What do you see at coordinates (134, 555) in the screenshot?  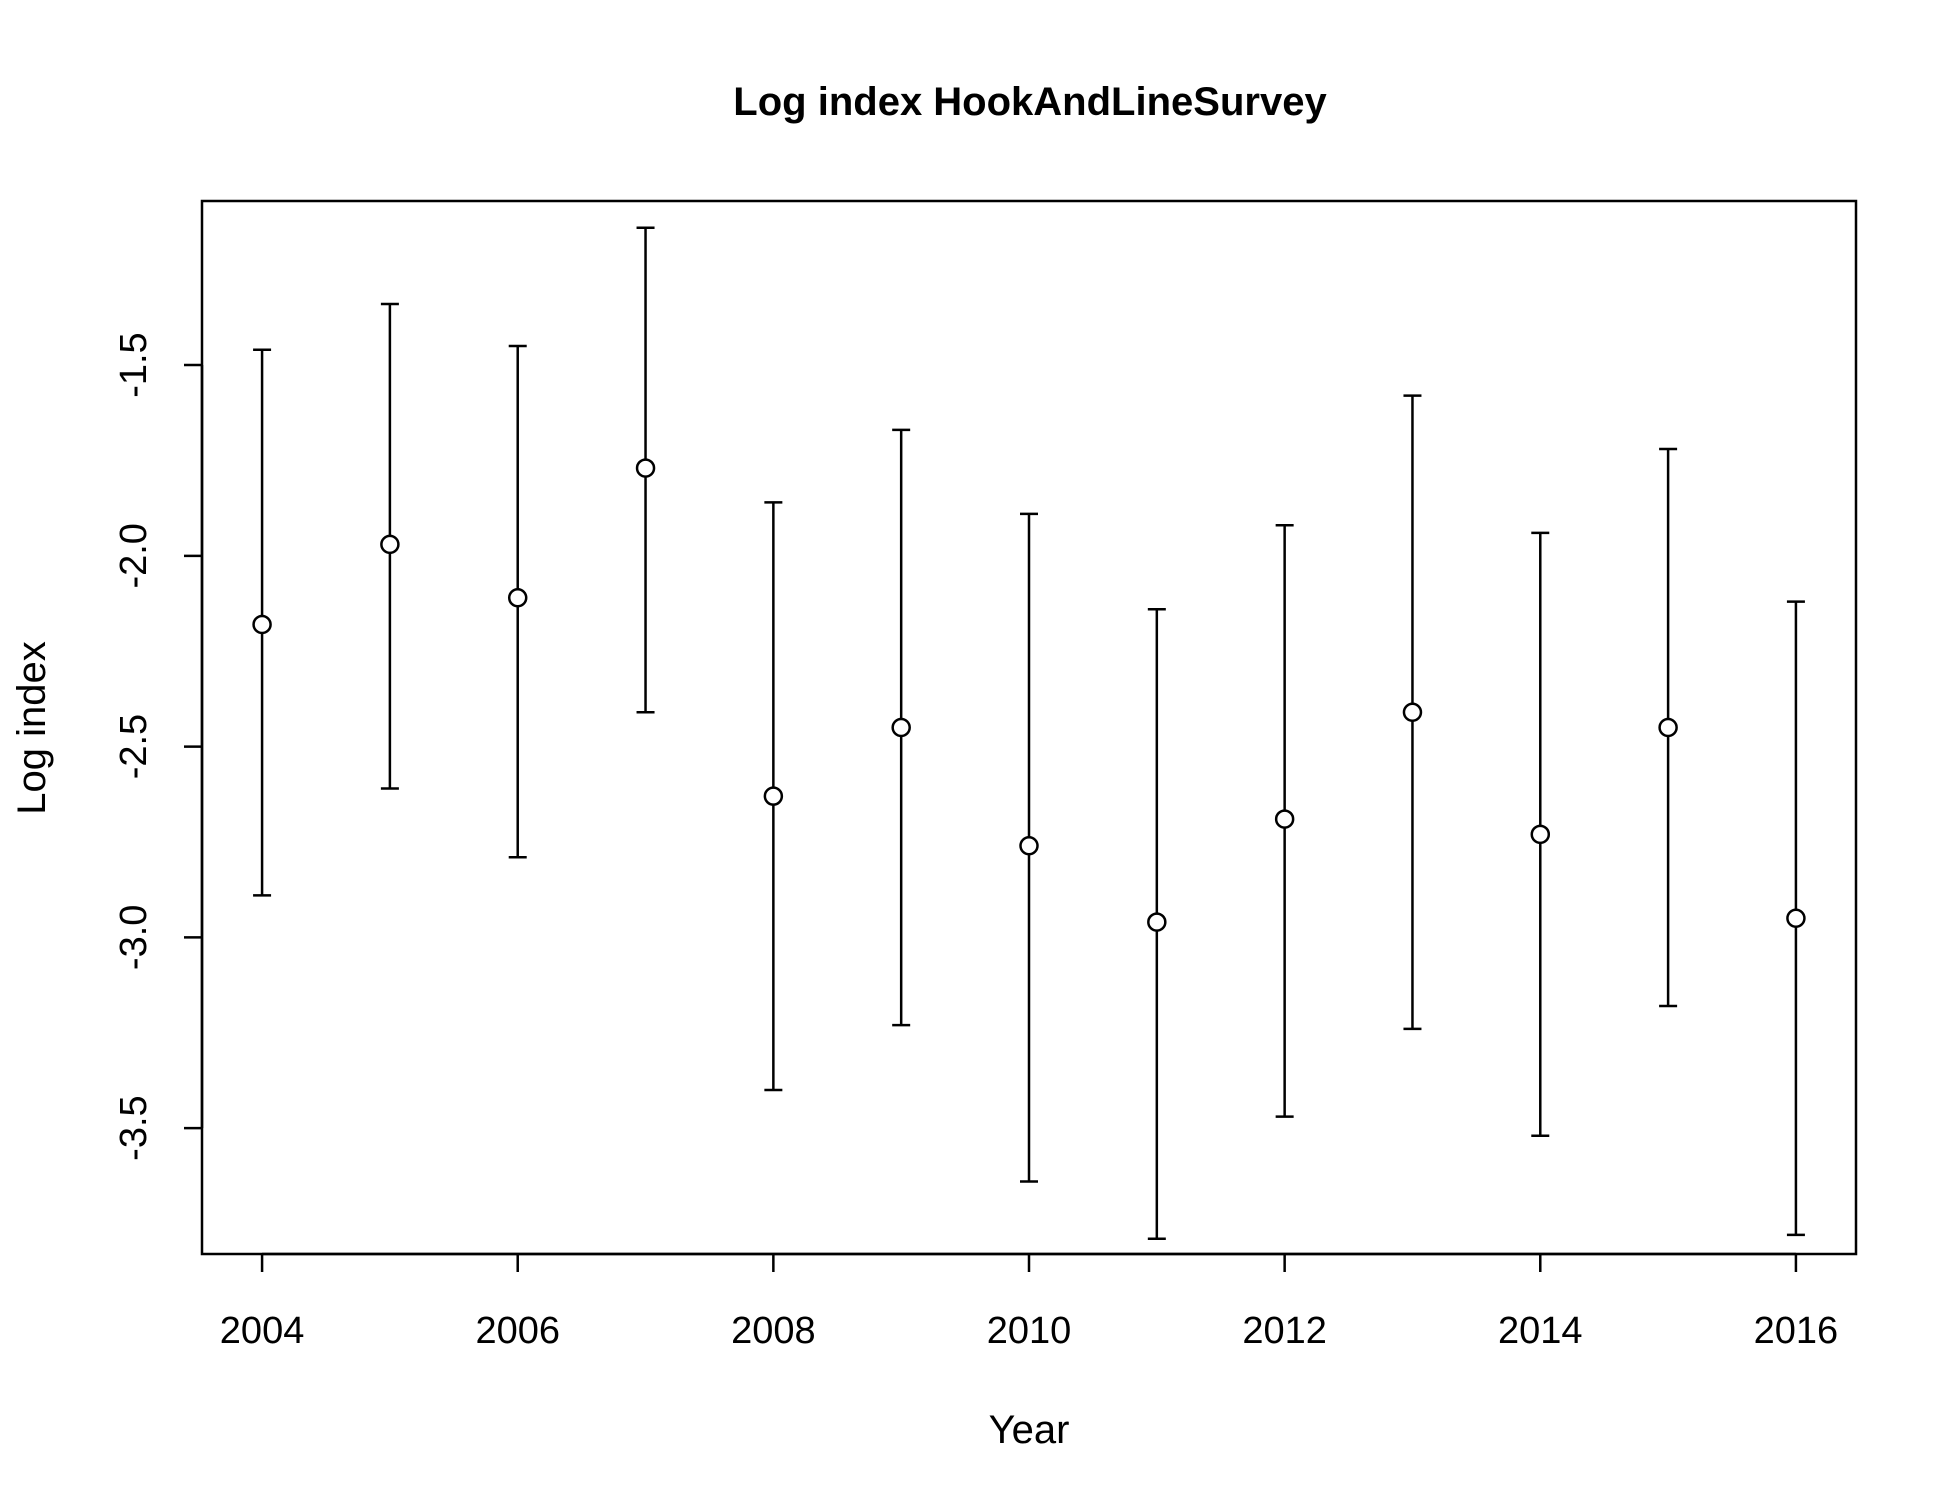 I see `y-tick-label: -2.0` at bounding box center [134, 555].